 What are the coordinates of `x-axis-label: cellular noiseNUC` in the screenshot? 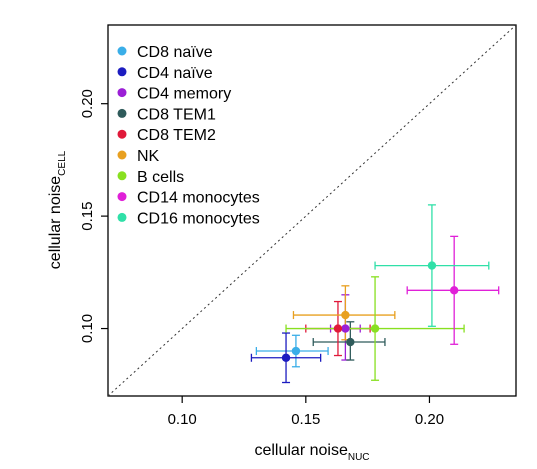 It's located at (311, 452).